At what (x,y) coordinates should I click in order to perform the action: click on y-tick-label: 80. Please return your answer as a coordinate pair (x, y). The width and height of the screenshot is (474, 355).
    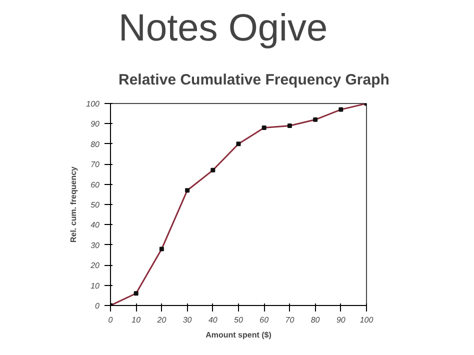
    Looking at the image, I should click on (95, 144).